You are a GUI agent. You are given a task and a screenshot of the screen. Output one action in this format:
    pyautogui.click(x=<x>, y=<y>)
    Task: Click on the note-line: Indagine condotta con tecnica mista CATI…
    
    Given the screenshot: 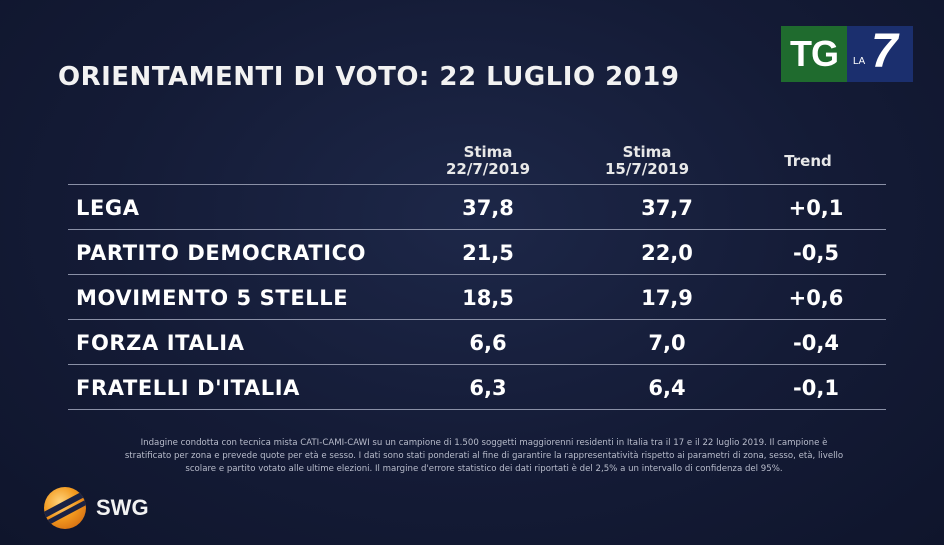 What is the action you would take?
    pyautogui.click(x=484, y=443)
    